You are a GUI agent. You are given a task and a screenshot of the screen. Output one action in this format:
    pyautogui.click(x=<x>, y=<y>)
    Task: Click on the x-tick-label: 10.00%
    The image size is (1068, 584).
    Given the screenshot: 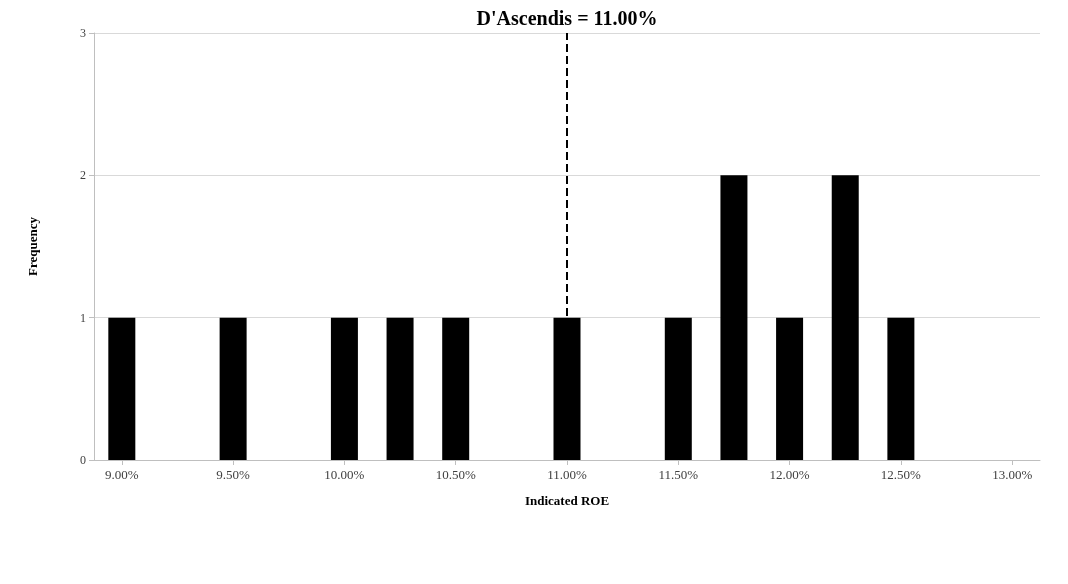 What is the action you would take?
    pyautogui.click(x=344, y=474)
    